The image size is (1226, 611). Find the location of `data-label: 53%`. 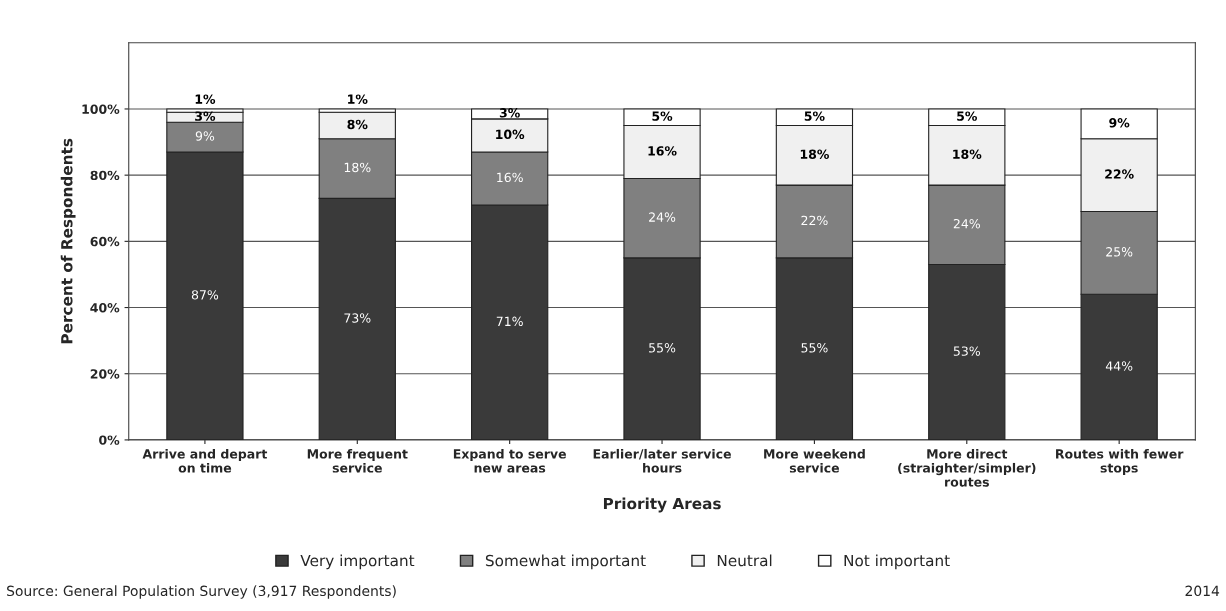

data-label: 53% is located at coordinates (966, 351).